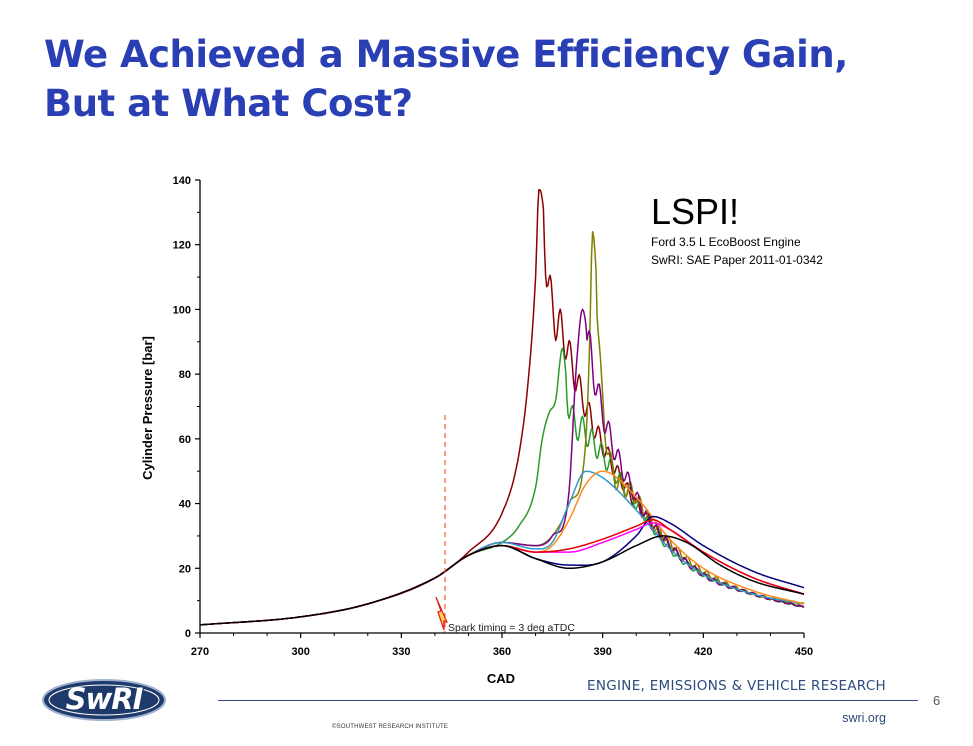 This screenshot has width=973, height=746. Describe the element at coordinates (185, 505) in the screenshot. I see `y-tick-label: 40` at that location.